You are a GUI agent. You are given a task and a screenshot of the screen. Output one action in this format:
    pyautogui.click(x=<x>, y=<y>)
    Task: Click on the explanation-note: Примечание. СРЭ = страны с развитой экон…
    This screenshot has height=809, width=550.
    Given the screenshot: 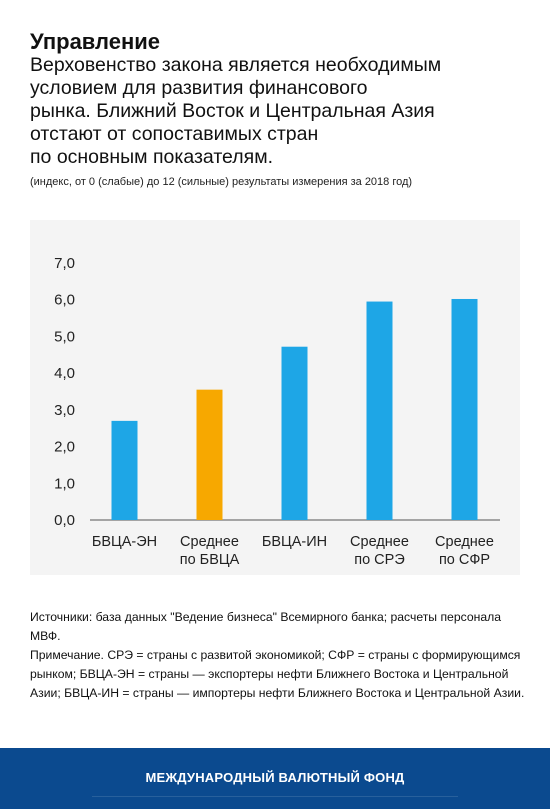 What is the action you would take?
    pyautogui.click(x=277, y=674)
    